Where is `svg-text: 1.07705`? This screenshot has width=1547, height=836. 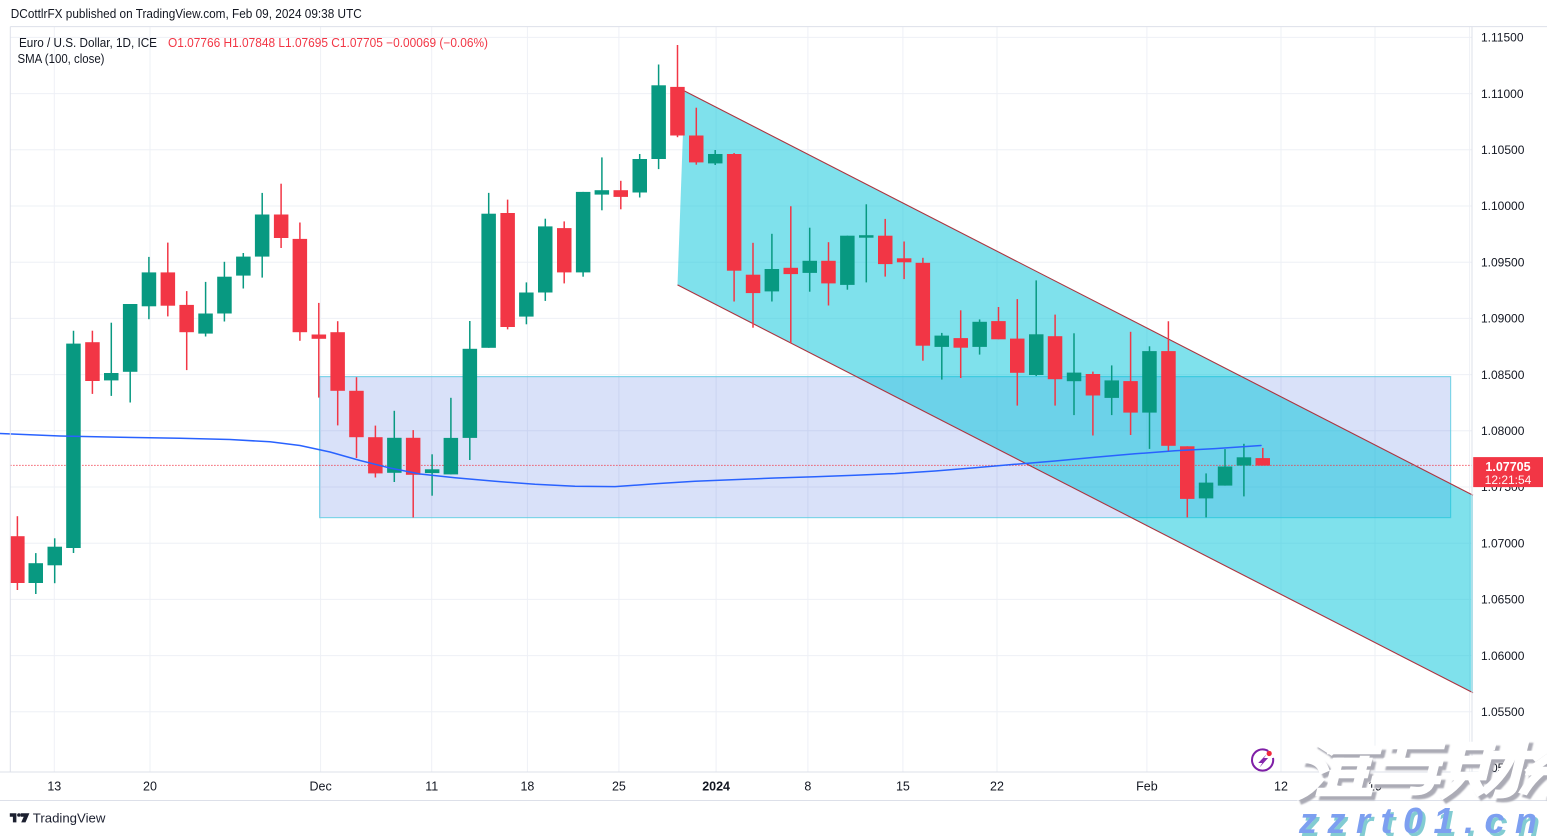
svg-text: 1.07705 is located at coordinates (1507, 467).